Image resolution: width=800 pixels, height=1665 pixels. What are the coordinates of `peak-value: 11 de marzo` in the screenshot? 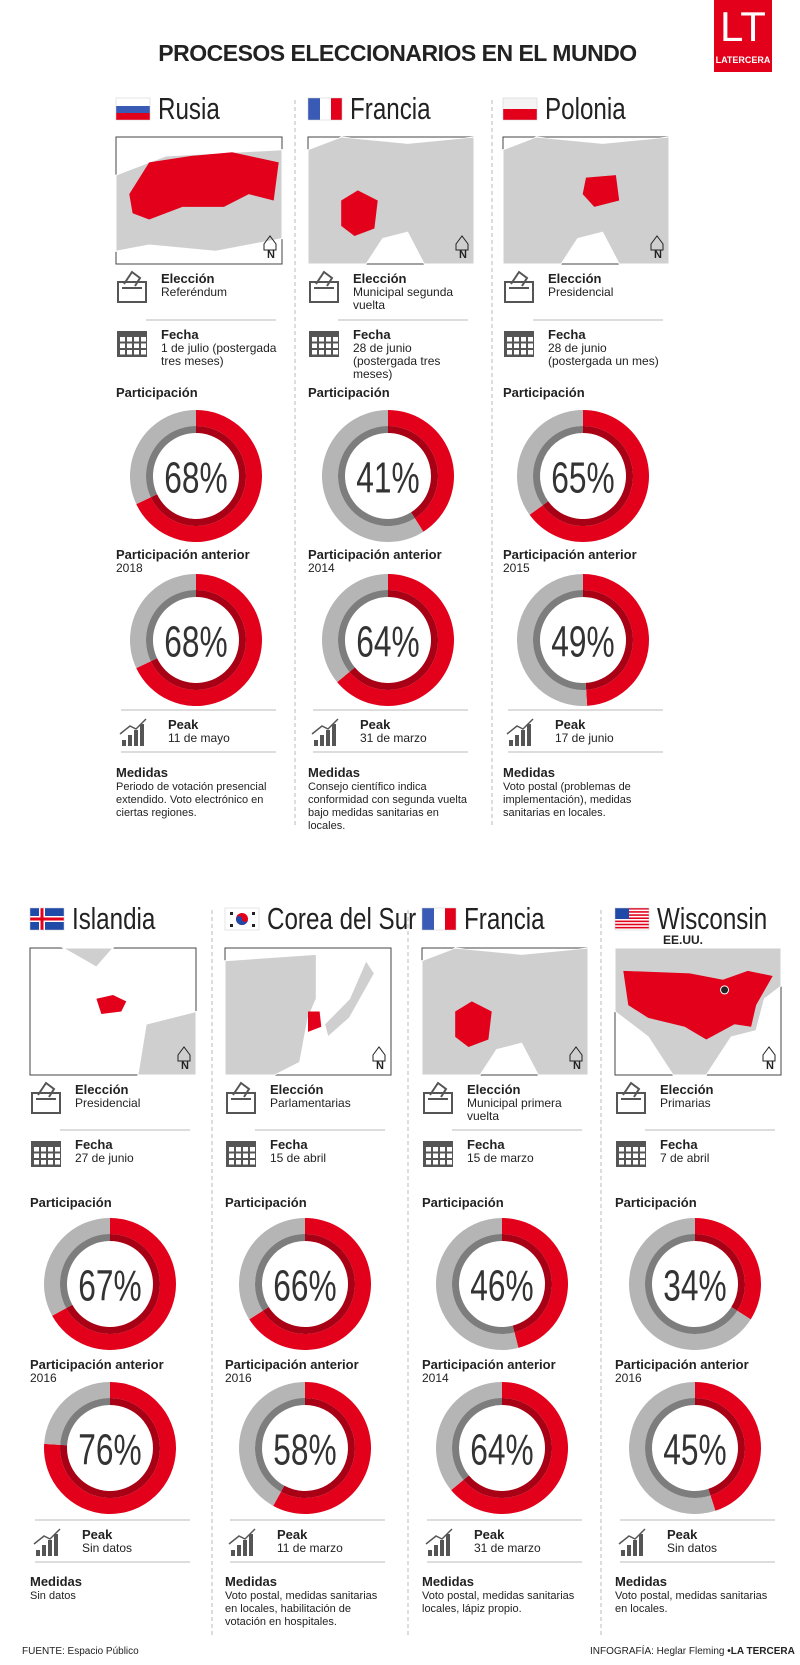 It's located at (310, 1548).